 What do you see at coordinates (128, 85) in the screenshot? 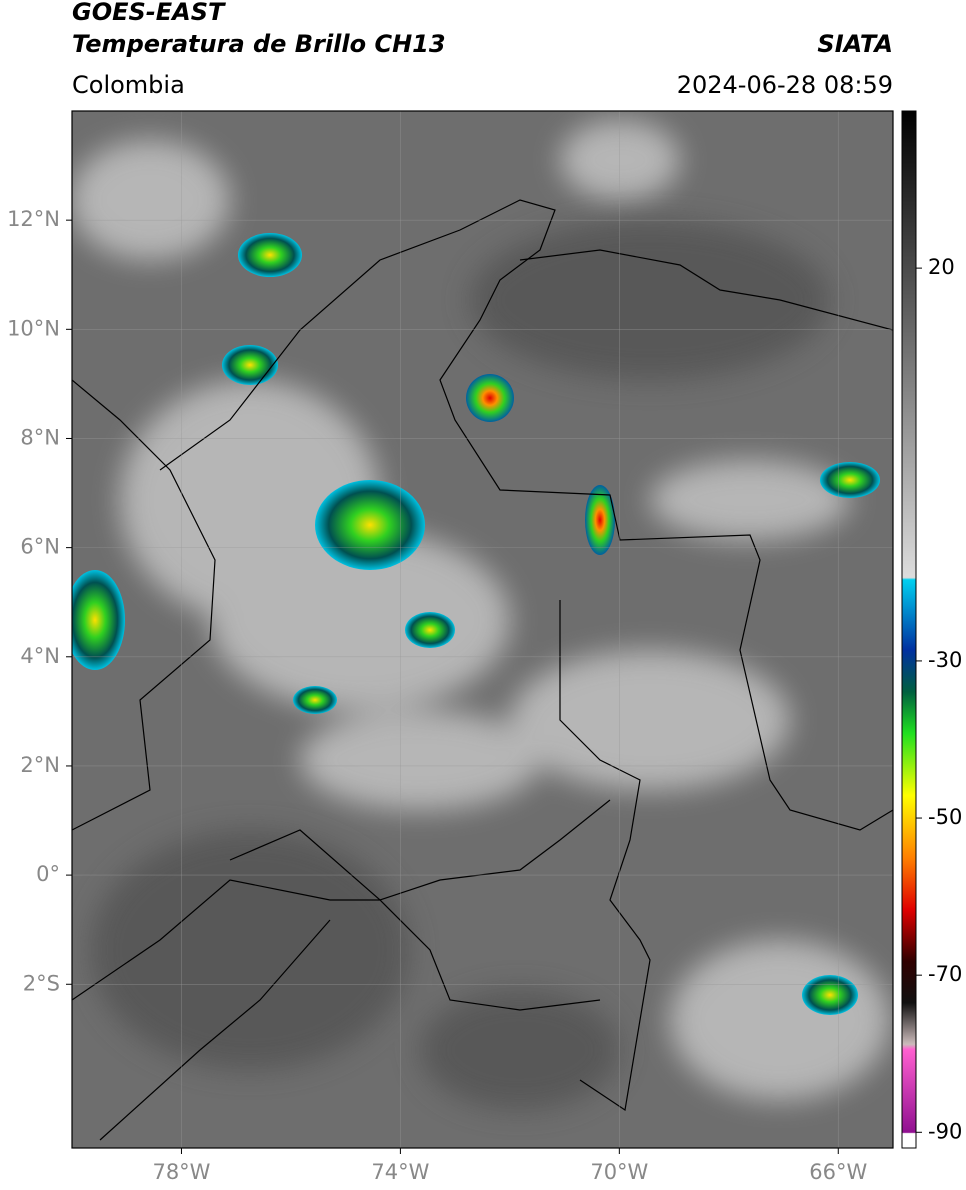
I see `region: Colombia` at bounding box center [128, 85].